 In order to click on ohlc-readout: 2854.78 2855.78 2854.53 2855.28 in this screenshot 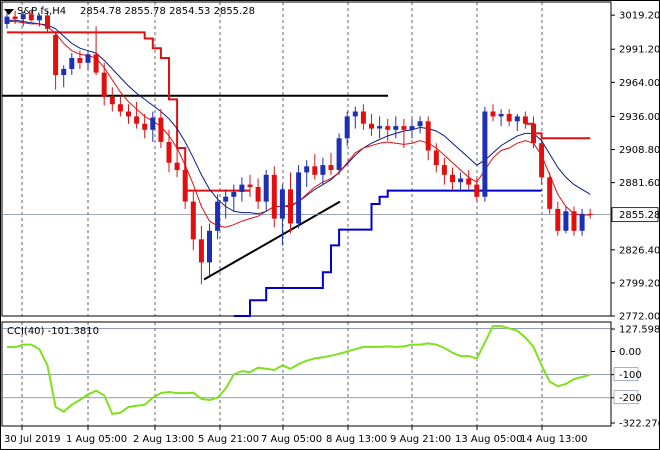, I will do `click(167, 11)`.